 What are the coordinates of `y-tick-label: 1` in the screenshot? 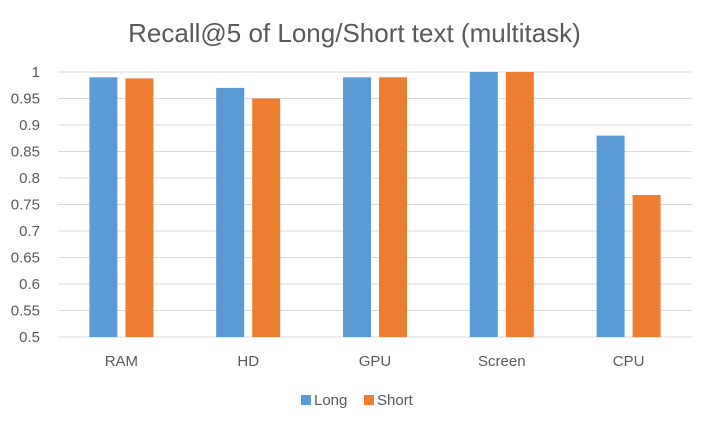 It's located at (36, 72).